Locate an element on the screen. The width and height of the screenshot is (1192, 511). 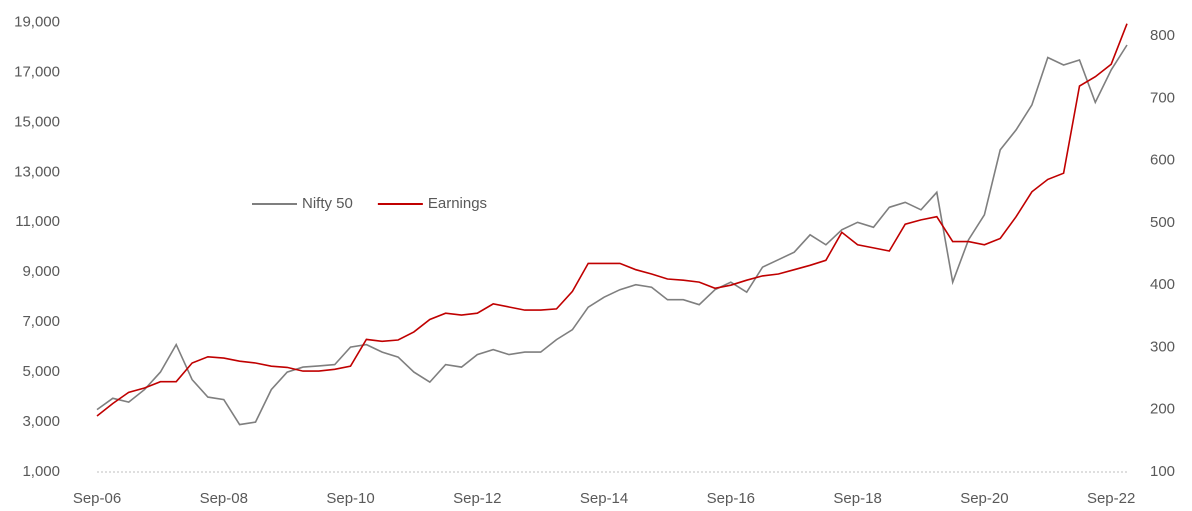
y2-tick-label: 800 is located at coordinates (1162, 35).